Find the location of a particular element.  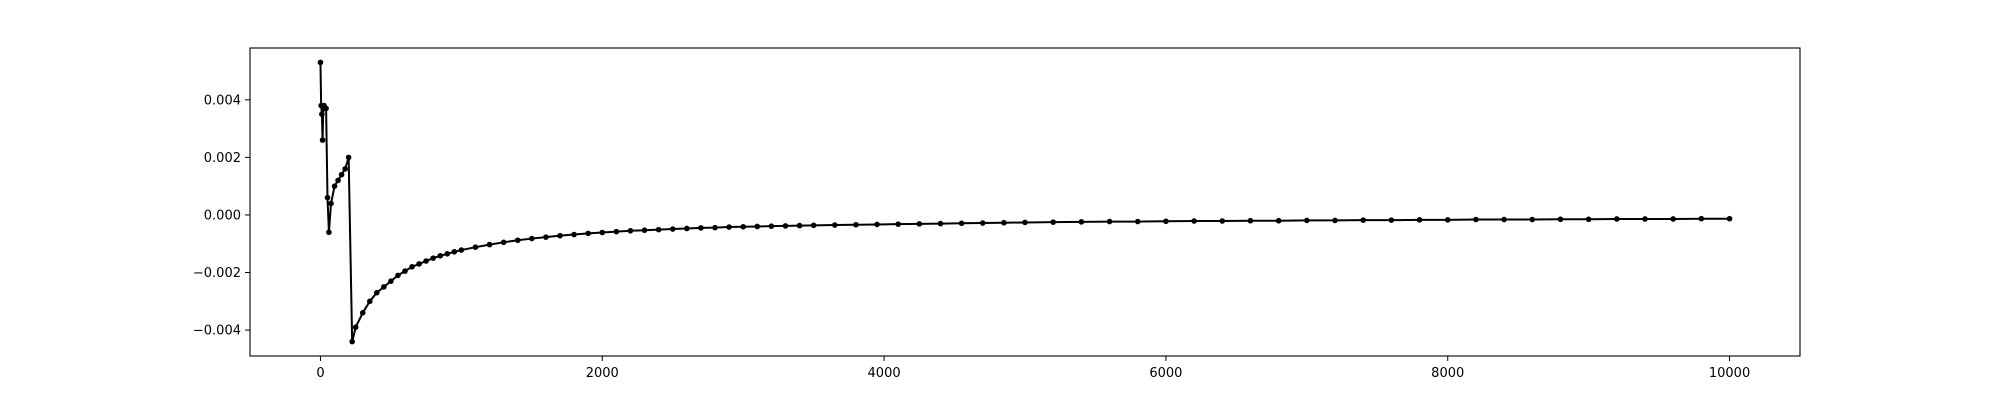

x-tick-label: 0 is located at coordinates (320, 373).